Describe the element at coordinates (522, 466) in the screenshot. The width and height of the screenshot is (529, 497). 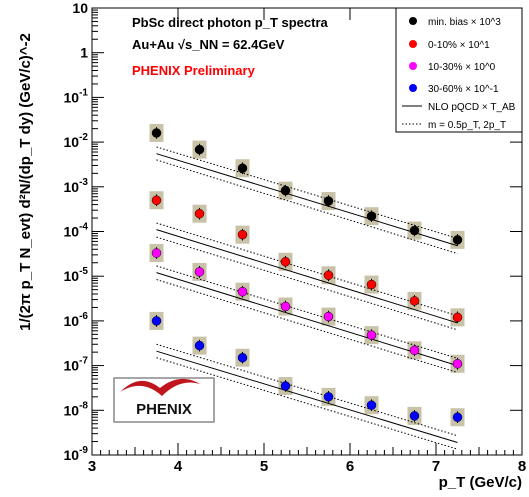
I see `x-tick-label: 8` at that location.